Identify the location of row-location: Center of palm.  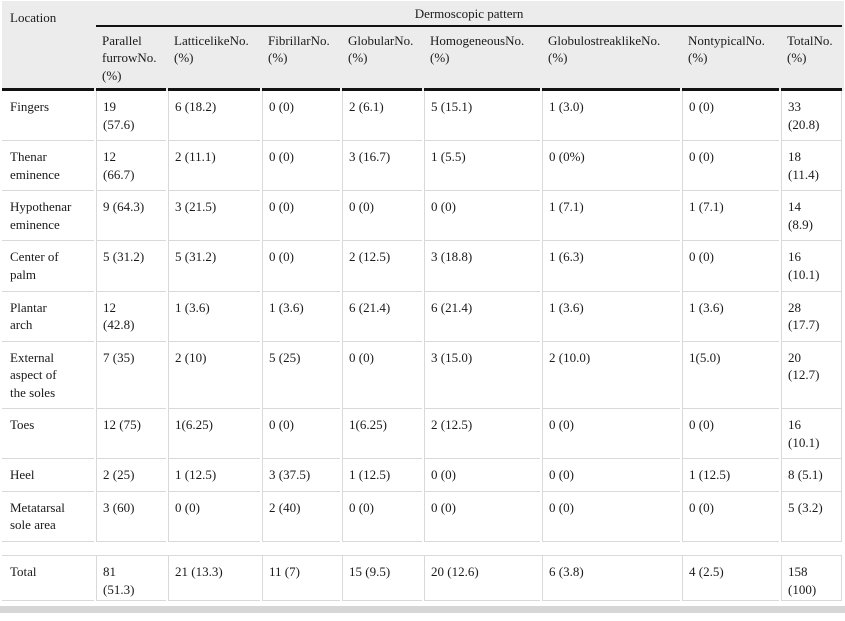
(48, 266).